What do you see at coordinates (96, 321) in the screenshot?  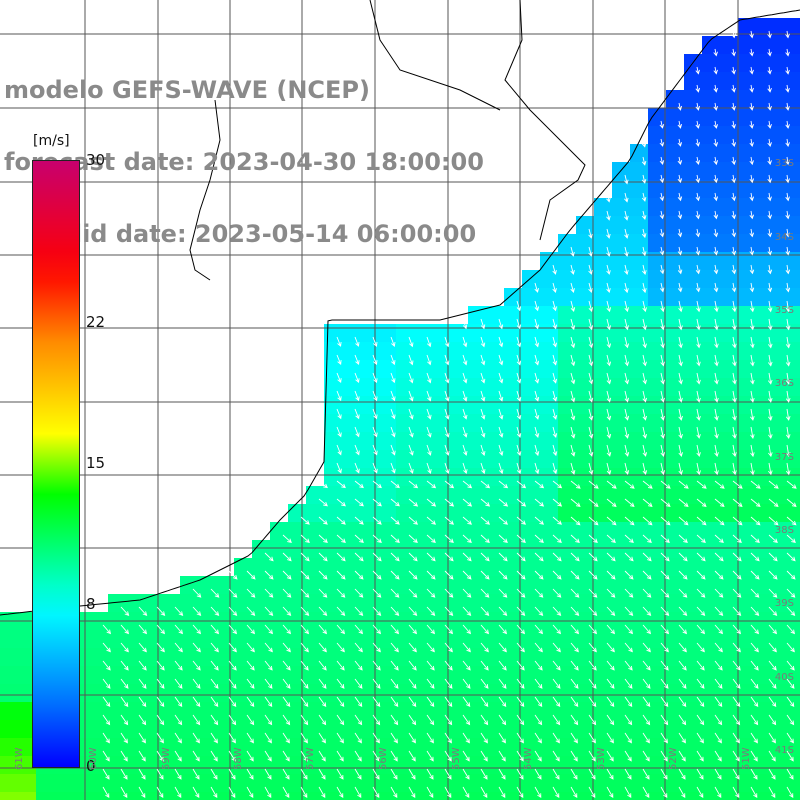 I see `colorbar-tick-label: 22` at bounding box center [96, 321].